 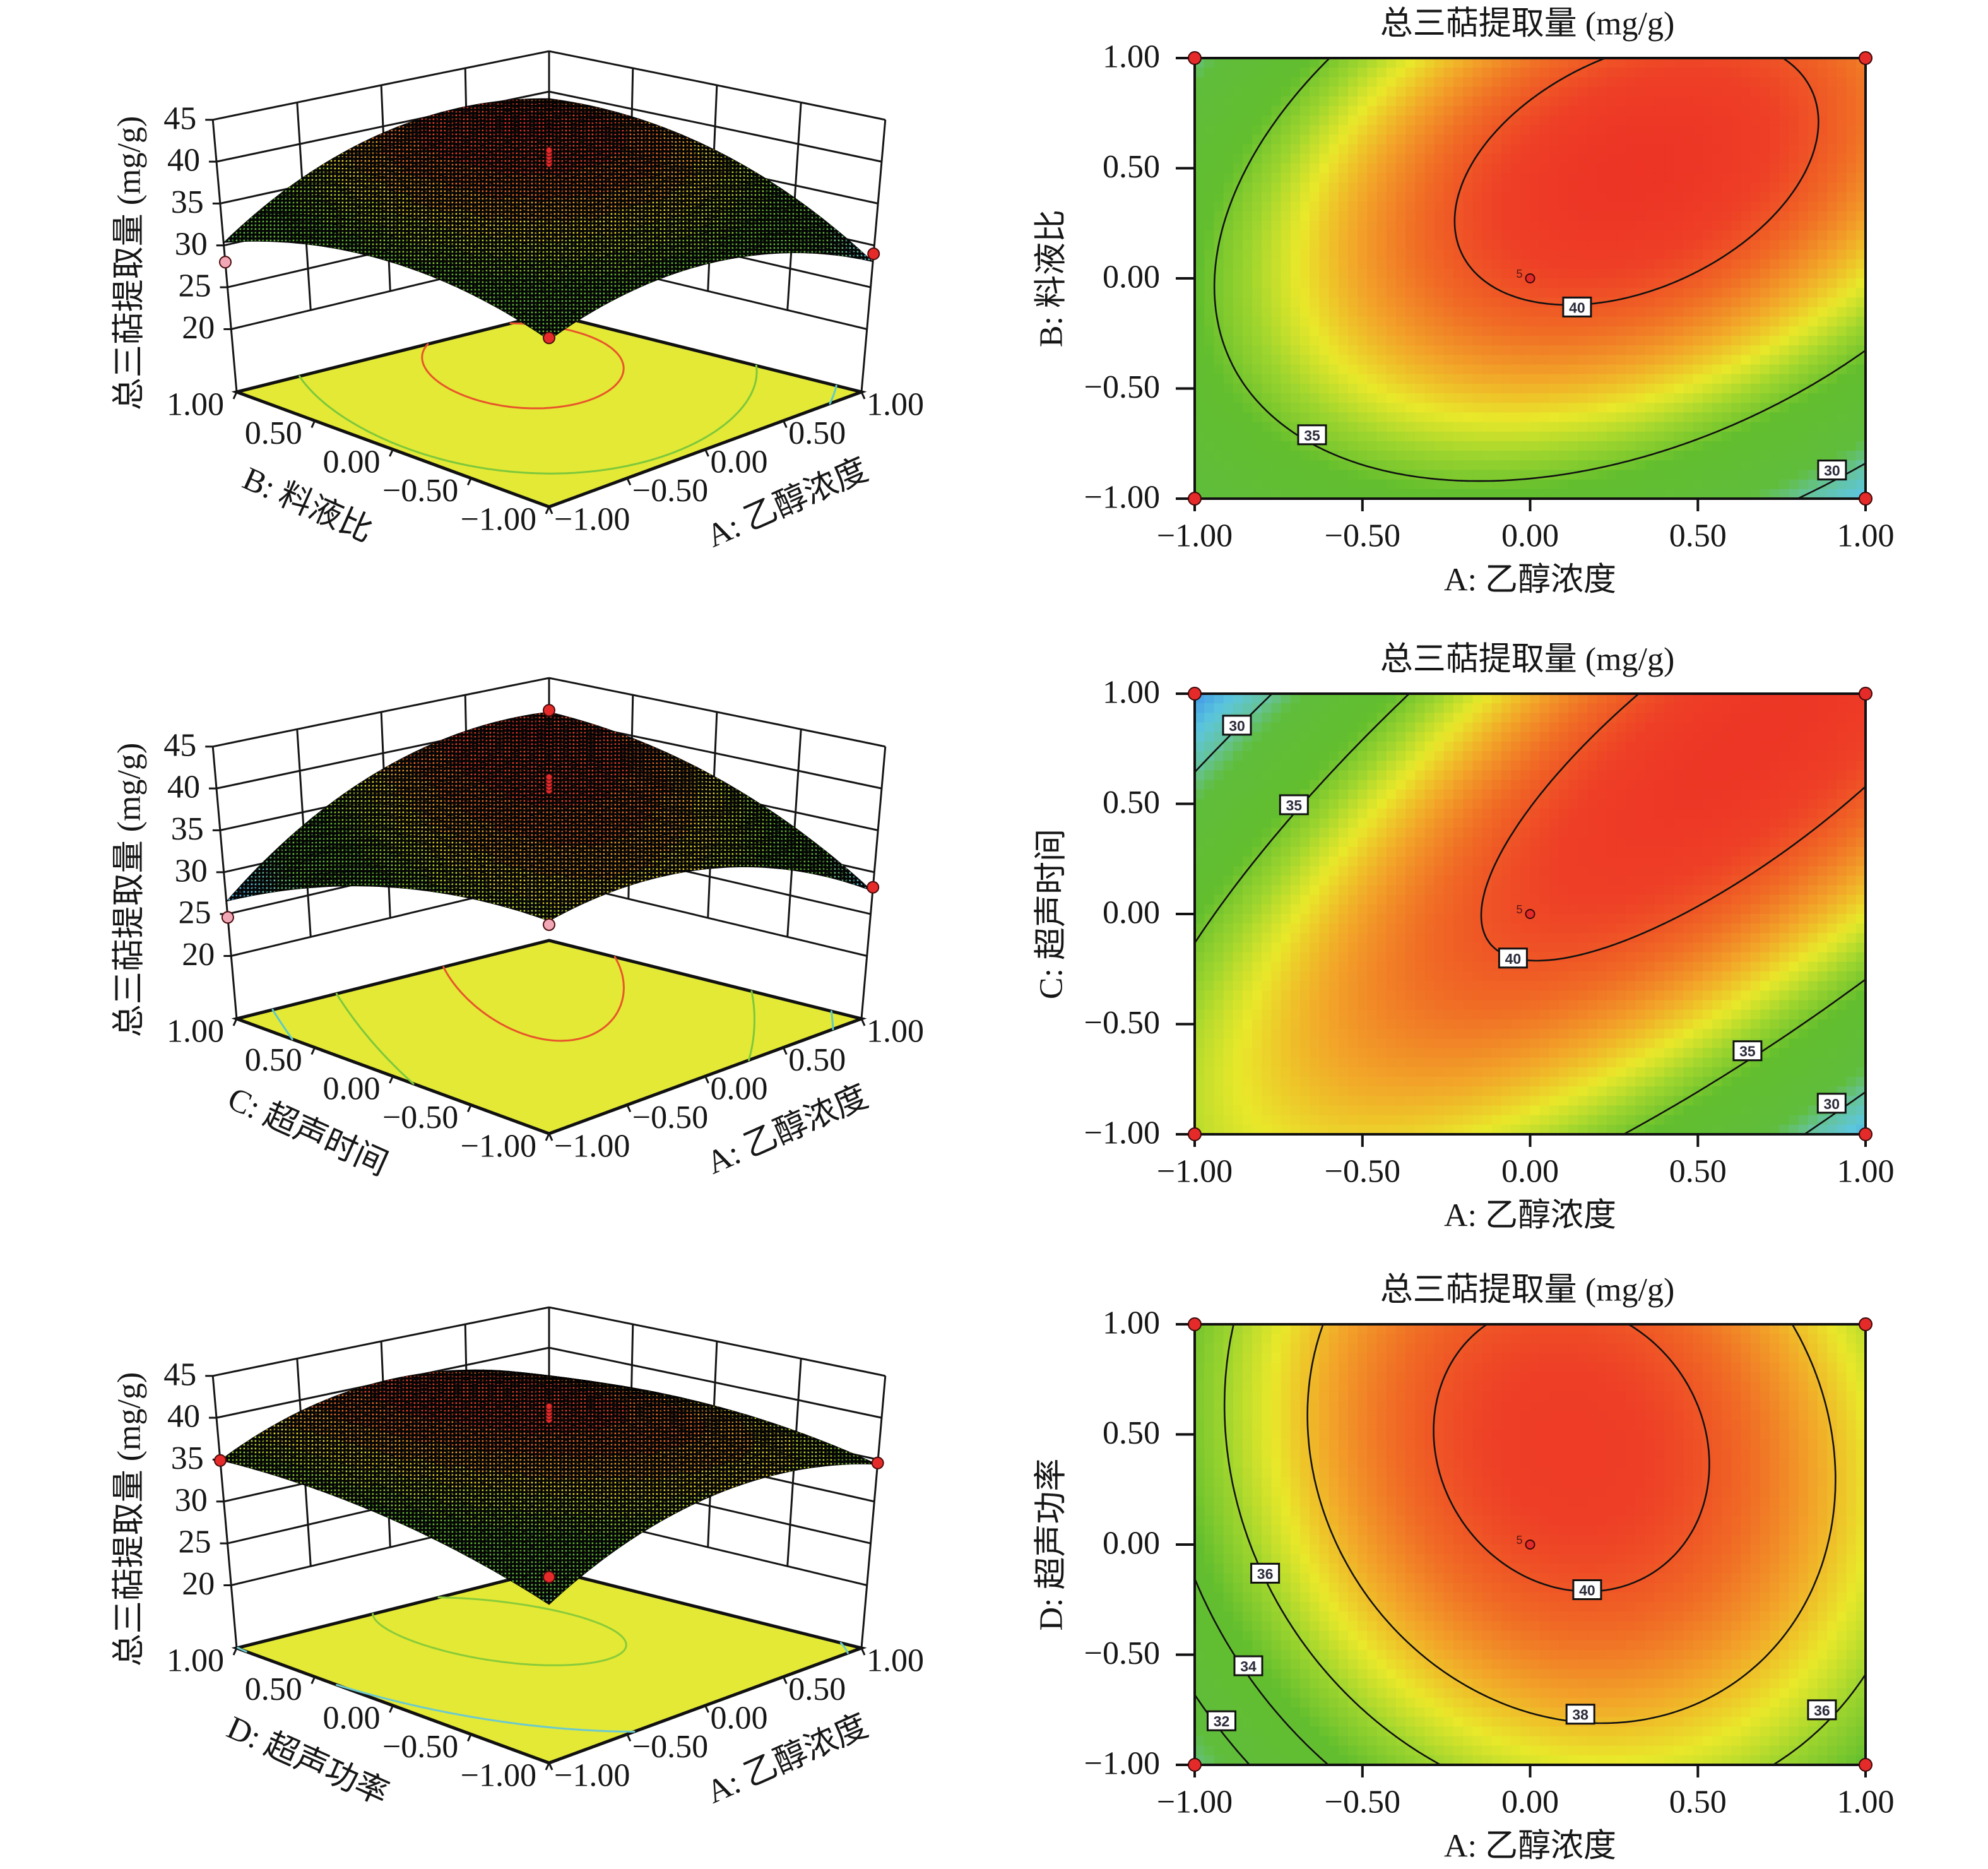 What do you see at coordinates (548, 220) in the screenshot?
I see `response-surface` at bounding box center [548, 220].